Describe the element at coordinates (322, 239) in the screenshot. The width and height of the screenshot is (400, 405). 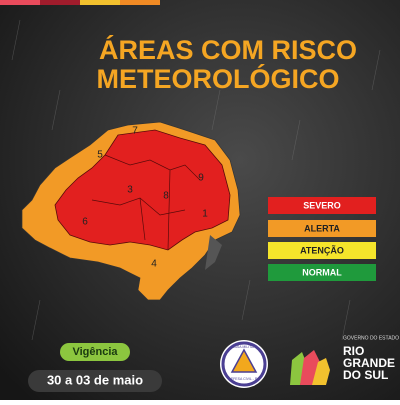
I see `legend: SEVERO ALERTA ATENÇÃO NORMAL` at that location.